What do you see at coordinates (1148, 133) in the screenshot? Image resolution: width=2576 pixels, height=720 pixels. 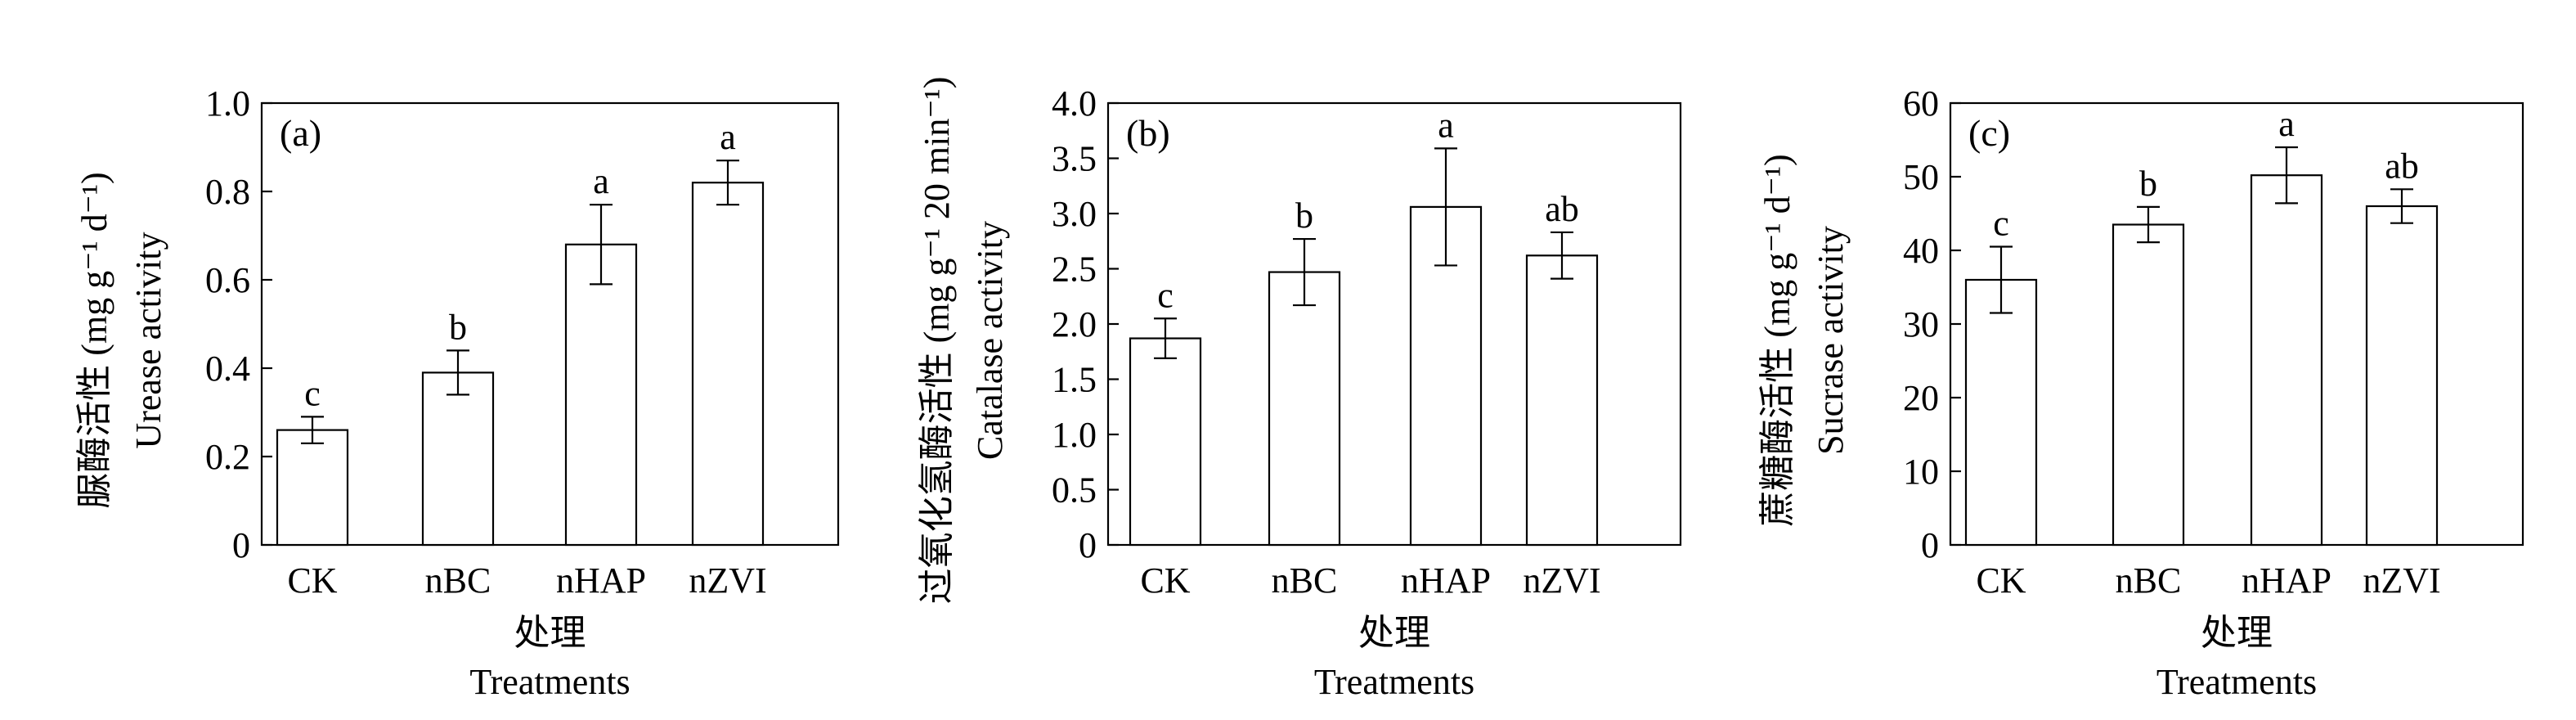 I see `panel-label: (b)` at bounding box center [1148, 133].